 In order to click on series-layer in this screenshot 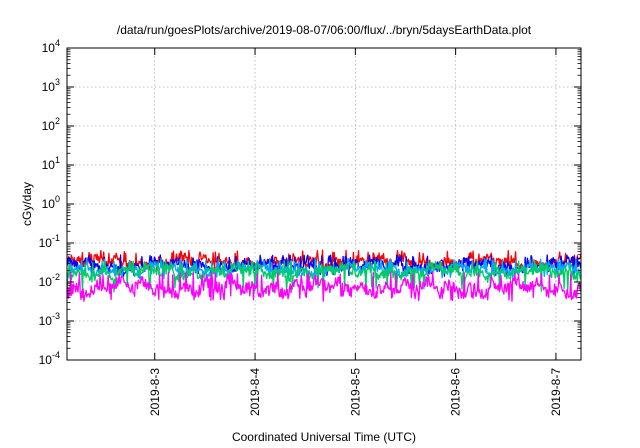, I will do `click(324, 275)`.